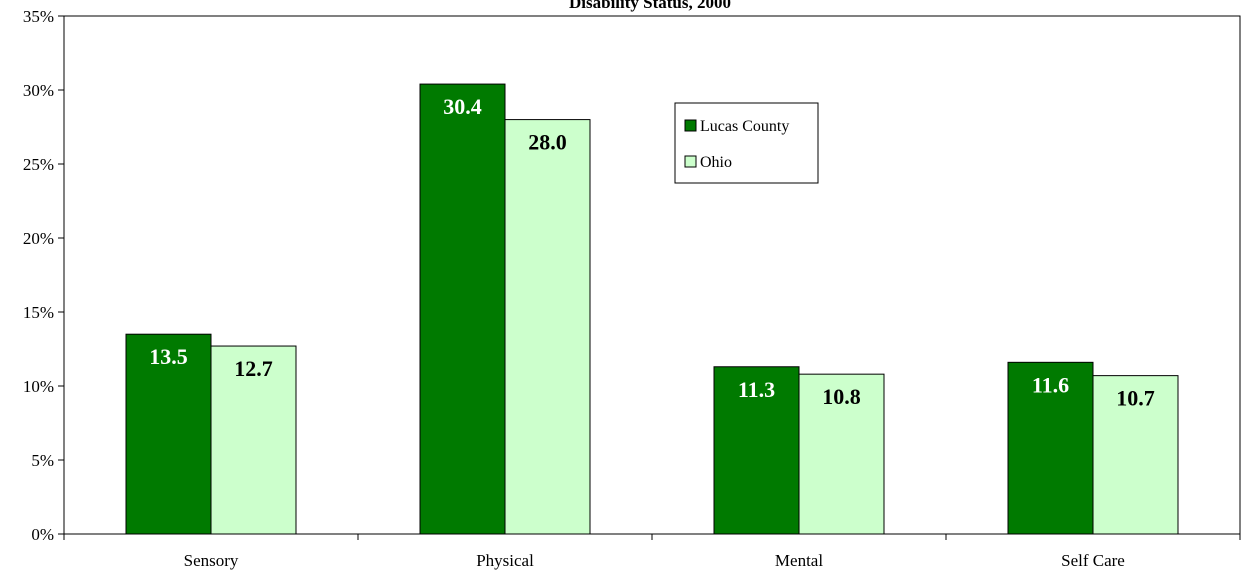  I want to click on data-label: 10.8, so click(841, 396).